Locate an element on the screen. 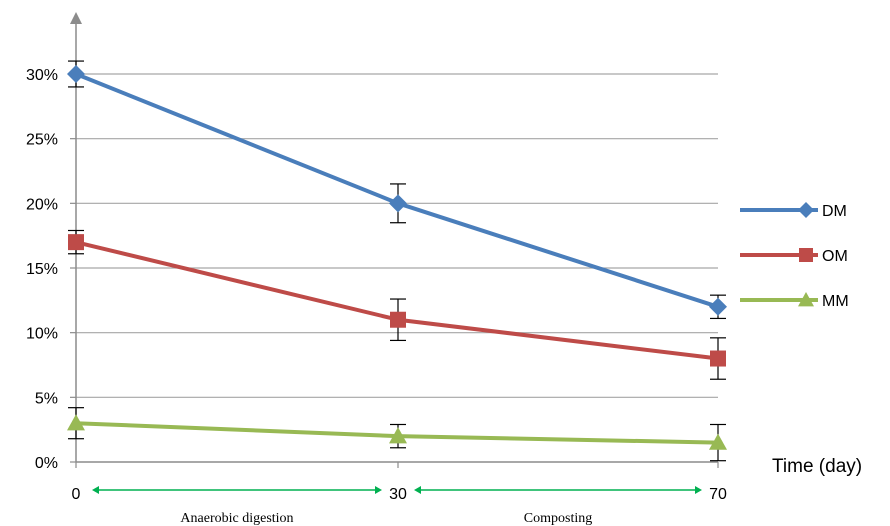 The height and width of the screenshot is (526, 890). legend-marker-om is located at coordinates (806, 255).